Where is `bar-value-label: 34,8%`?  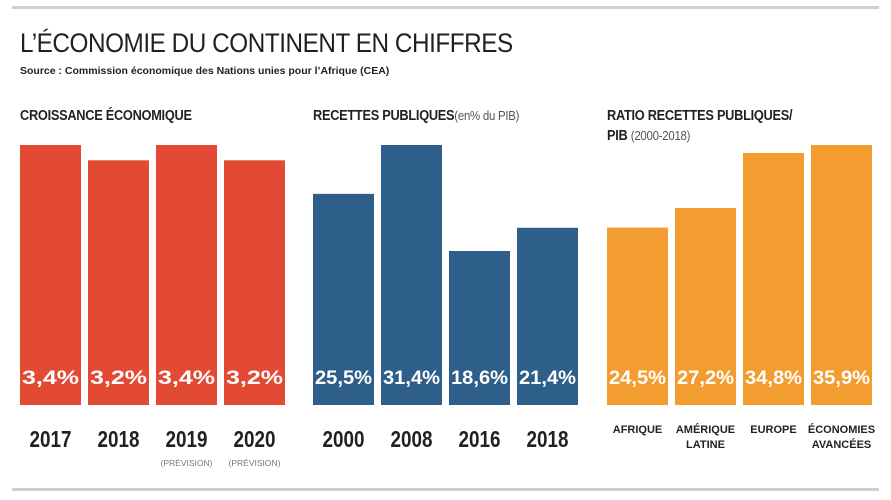
bar-value-label: 34,8% is located at coordinates (773, 378).